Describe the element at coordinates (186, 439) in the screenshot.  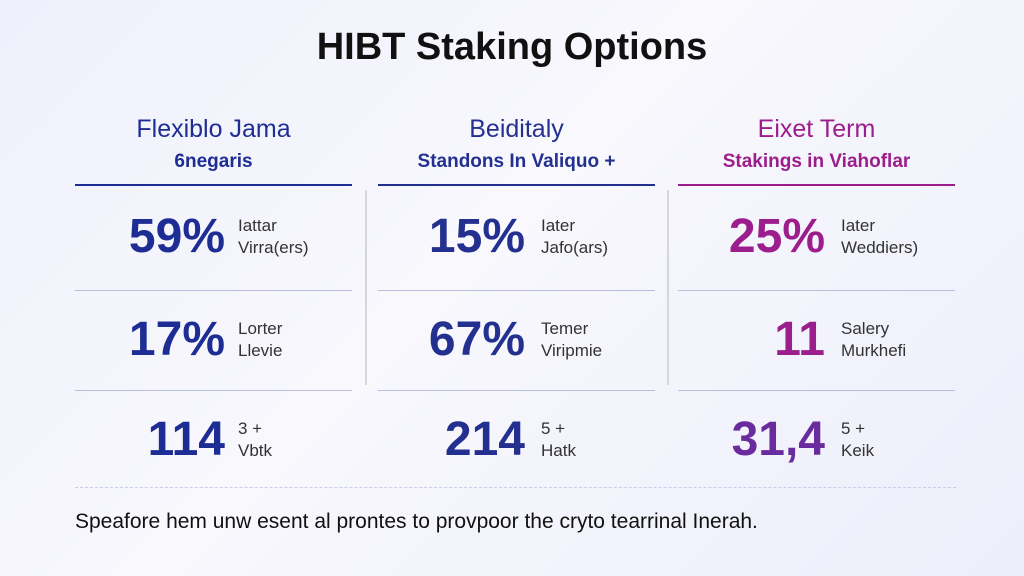
I see `stat-value: 114` at that location.